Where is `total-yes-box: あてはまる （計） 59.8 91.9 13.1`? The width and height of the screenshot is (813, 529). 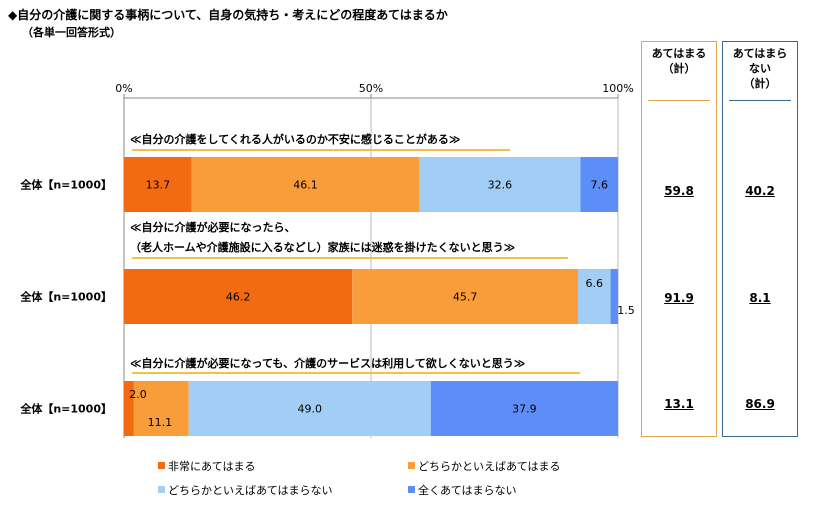
total-yes-box: あてはまる （計） 59.8 91.9 13.1 is located at coordinates (679, 239).